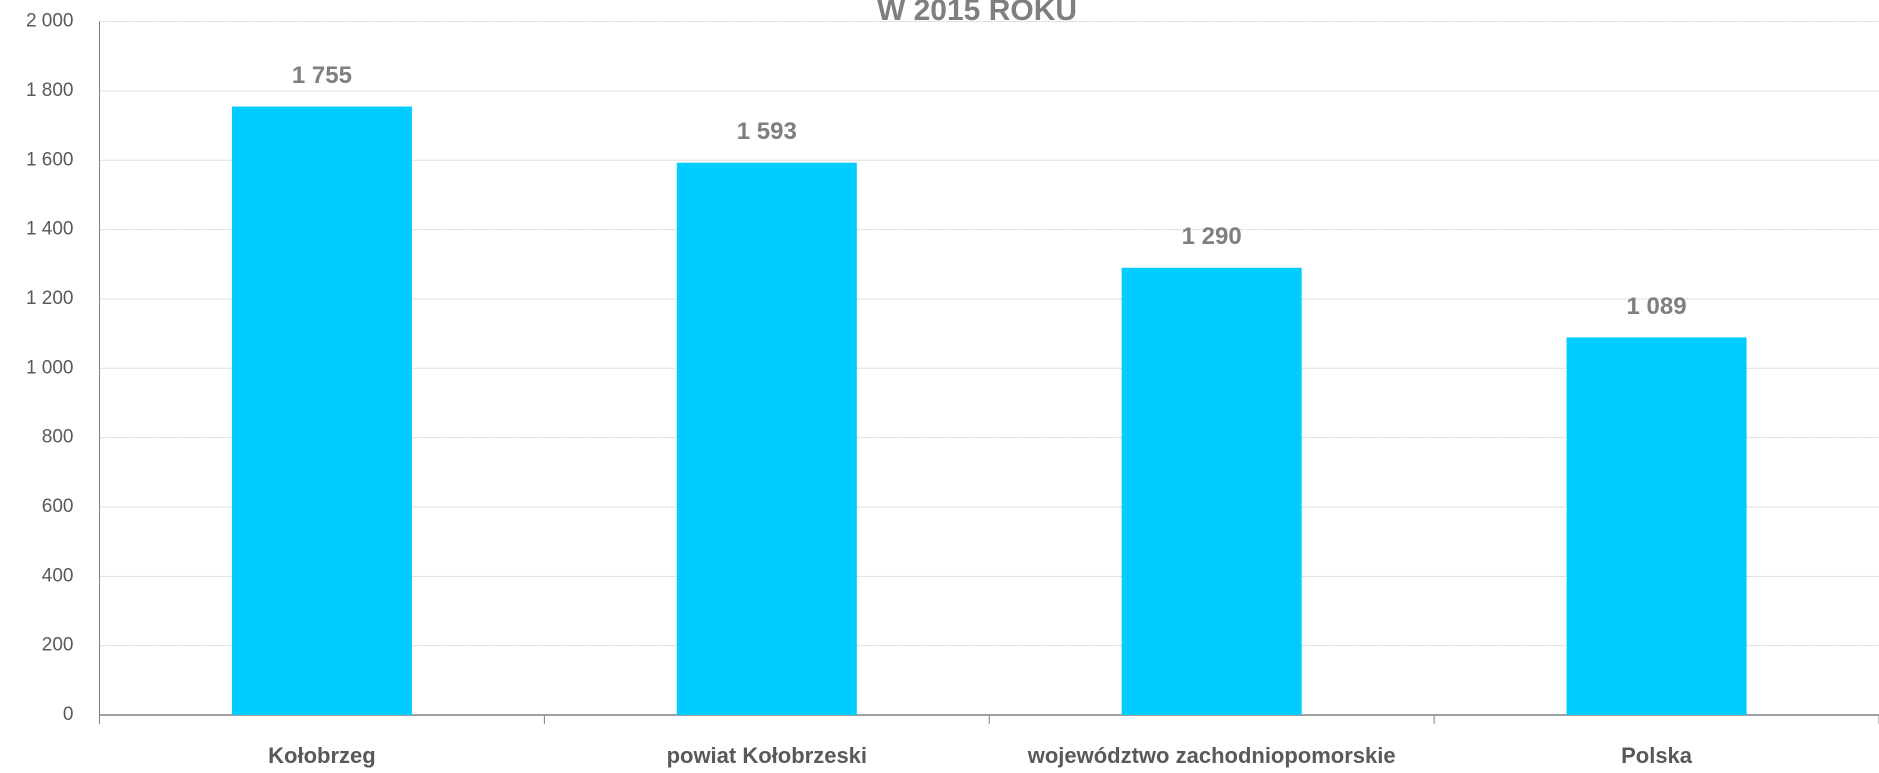 The width and height of the screenshot is (1879, 773). I want to click on value-label: 1 755, so click(322, 75).